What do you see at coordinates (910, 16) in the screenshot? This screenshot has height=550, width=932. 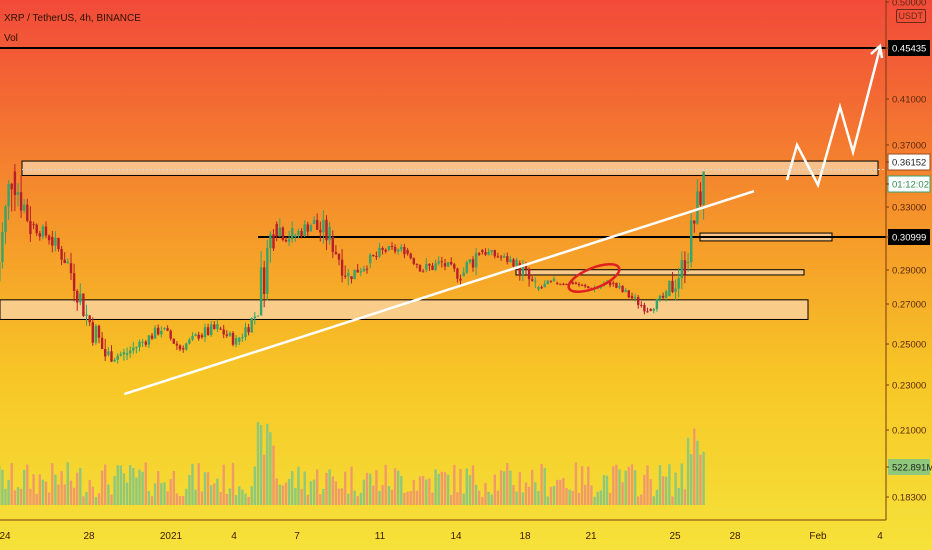 I see `currency-button: USDT` at bounding box center [910, 16].